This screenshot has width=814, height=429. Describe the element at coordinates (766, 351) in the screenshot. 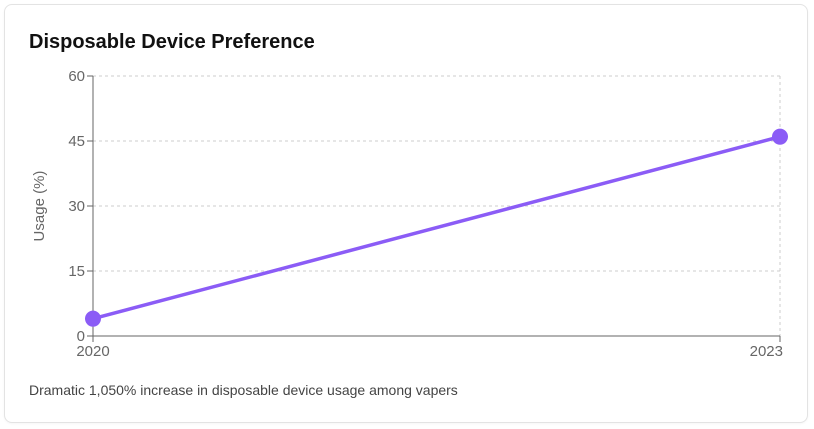

I see `x-tick-label: 2023` at that location.